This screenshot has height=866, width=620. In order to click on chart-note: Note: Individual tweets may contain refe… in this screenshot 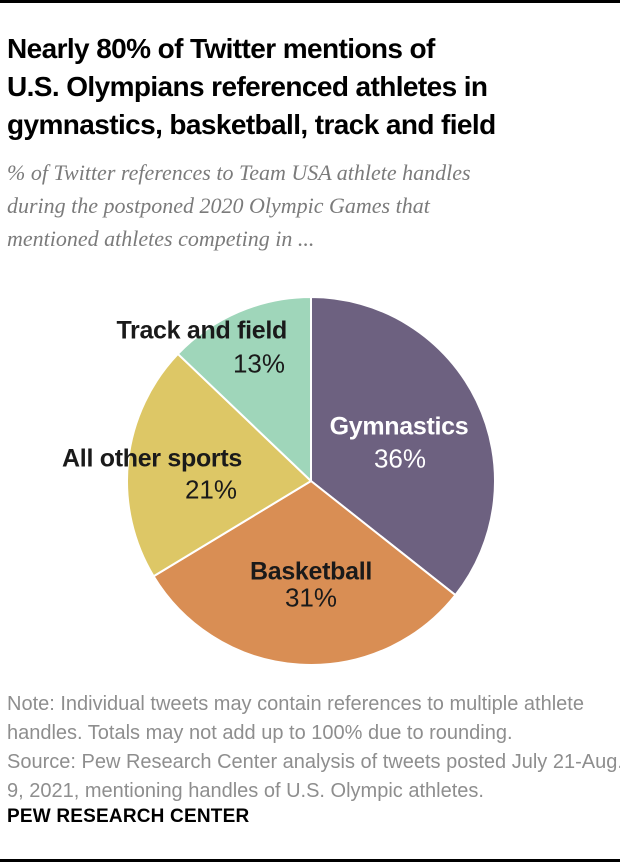, I will do `click(313, 748)`.